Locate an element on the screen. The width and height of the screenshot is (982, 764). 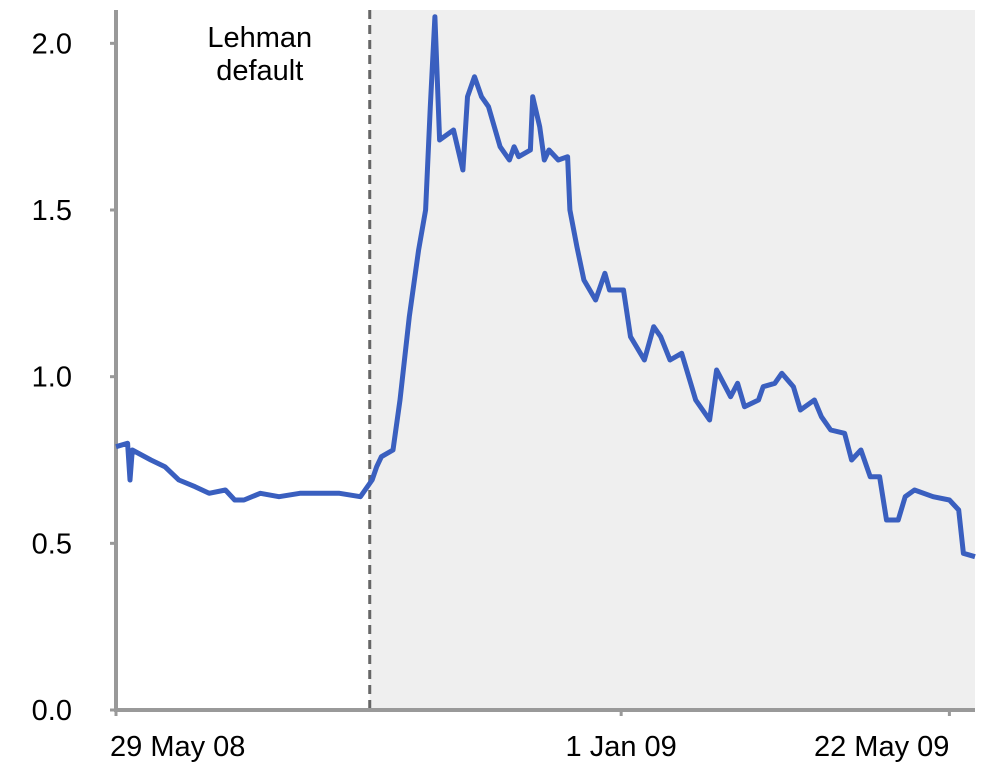
y-tick-label: 0.5 is located at coordinates (52, 544).